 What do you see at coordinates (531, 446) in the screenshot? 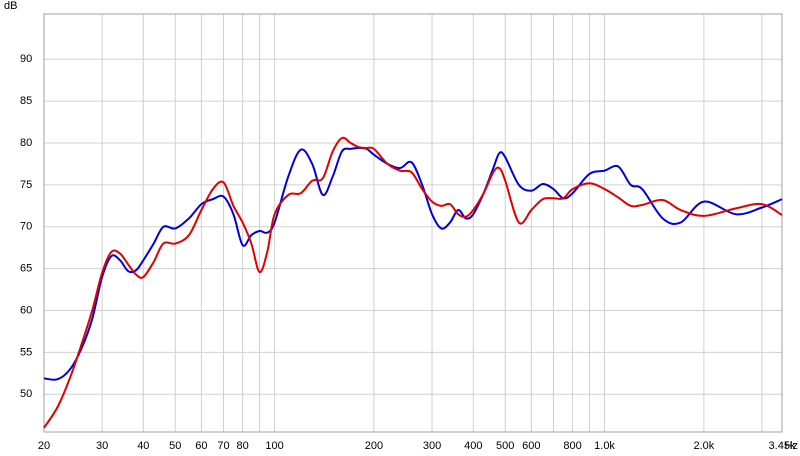
I see `x-tick-label: 600` at bounding box center [531, 446].